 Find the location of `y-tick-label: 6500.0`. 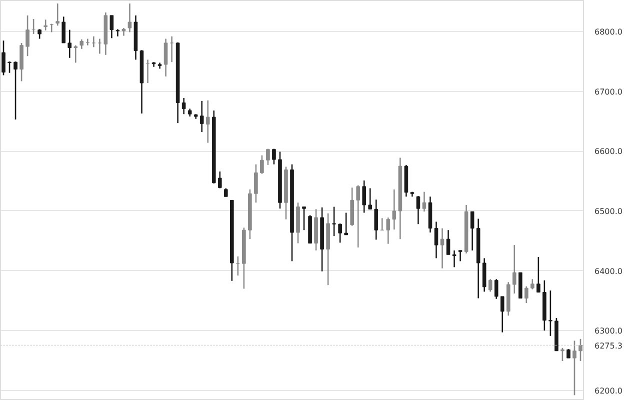

y-tick-label: 6500.0 is located at coordinates (608, 211).